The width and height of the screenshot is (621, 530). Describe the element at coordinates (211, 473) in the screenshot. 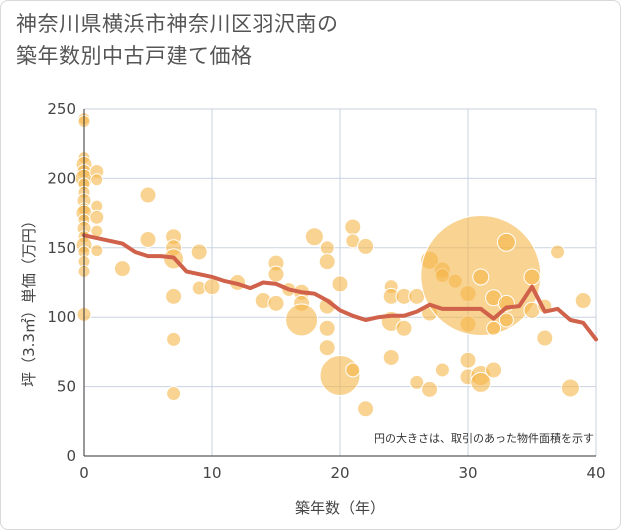

I see `x-tick-label: 10` at that location.